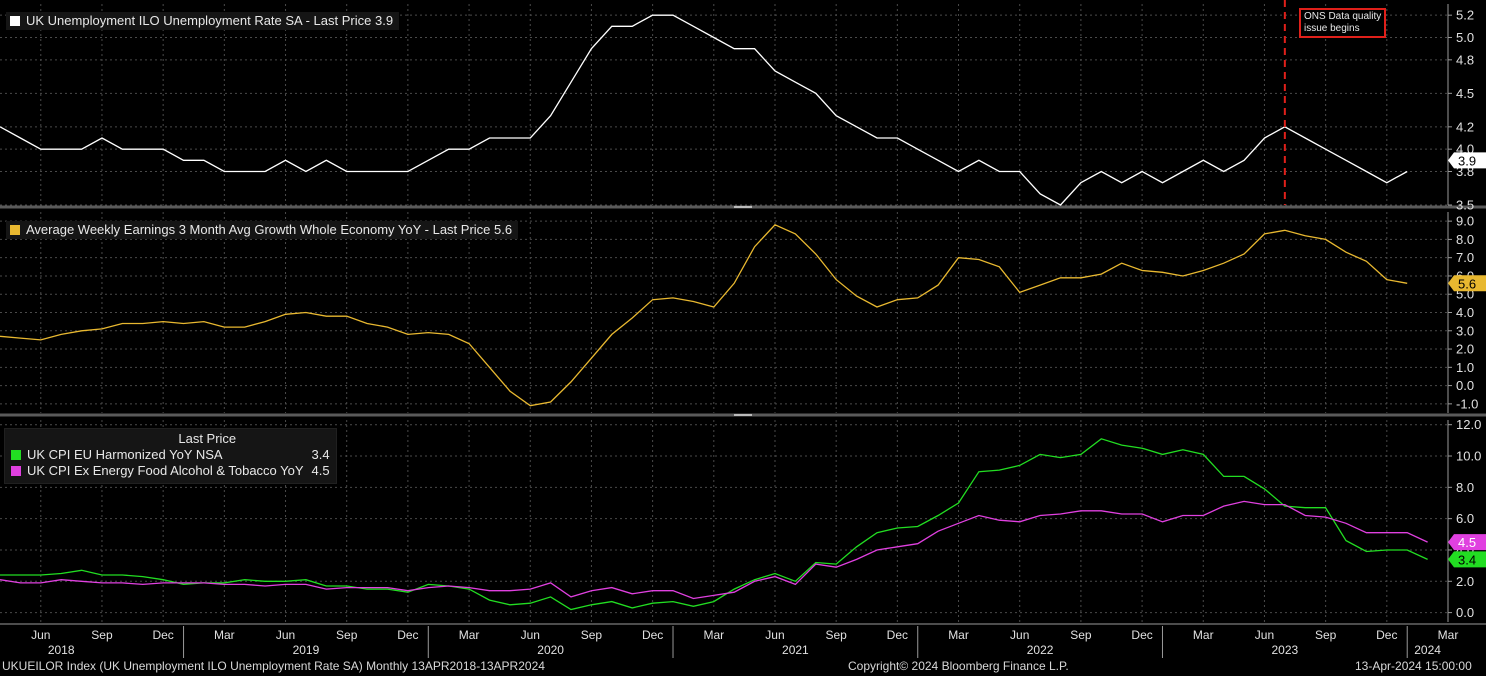 This screenshot has width=1486, height=676. I want to click on y-tick-label: 9.0, so click(1465, 221).